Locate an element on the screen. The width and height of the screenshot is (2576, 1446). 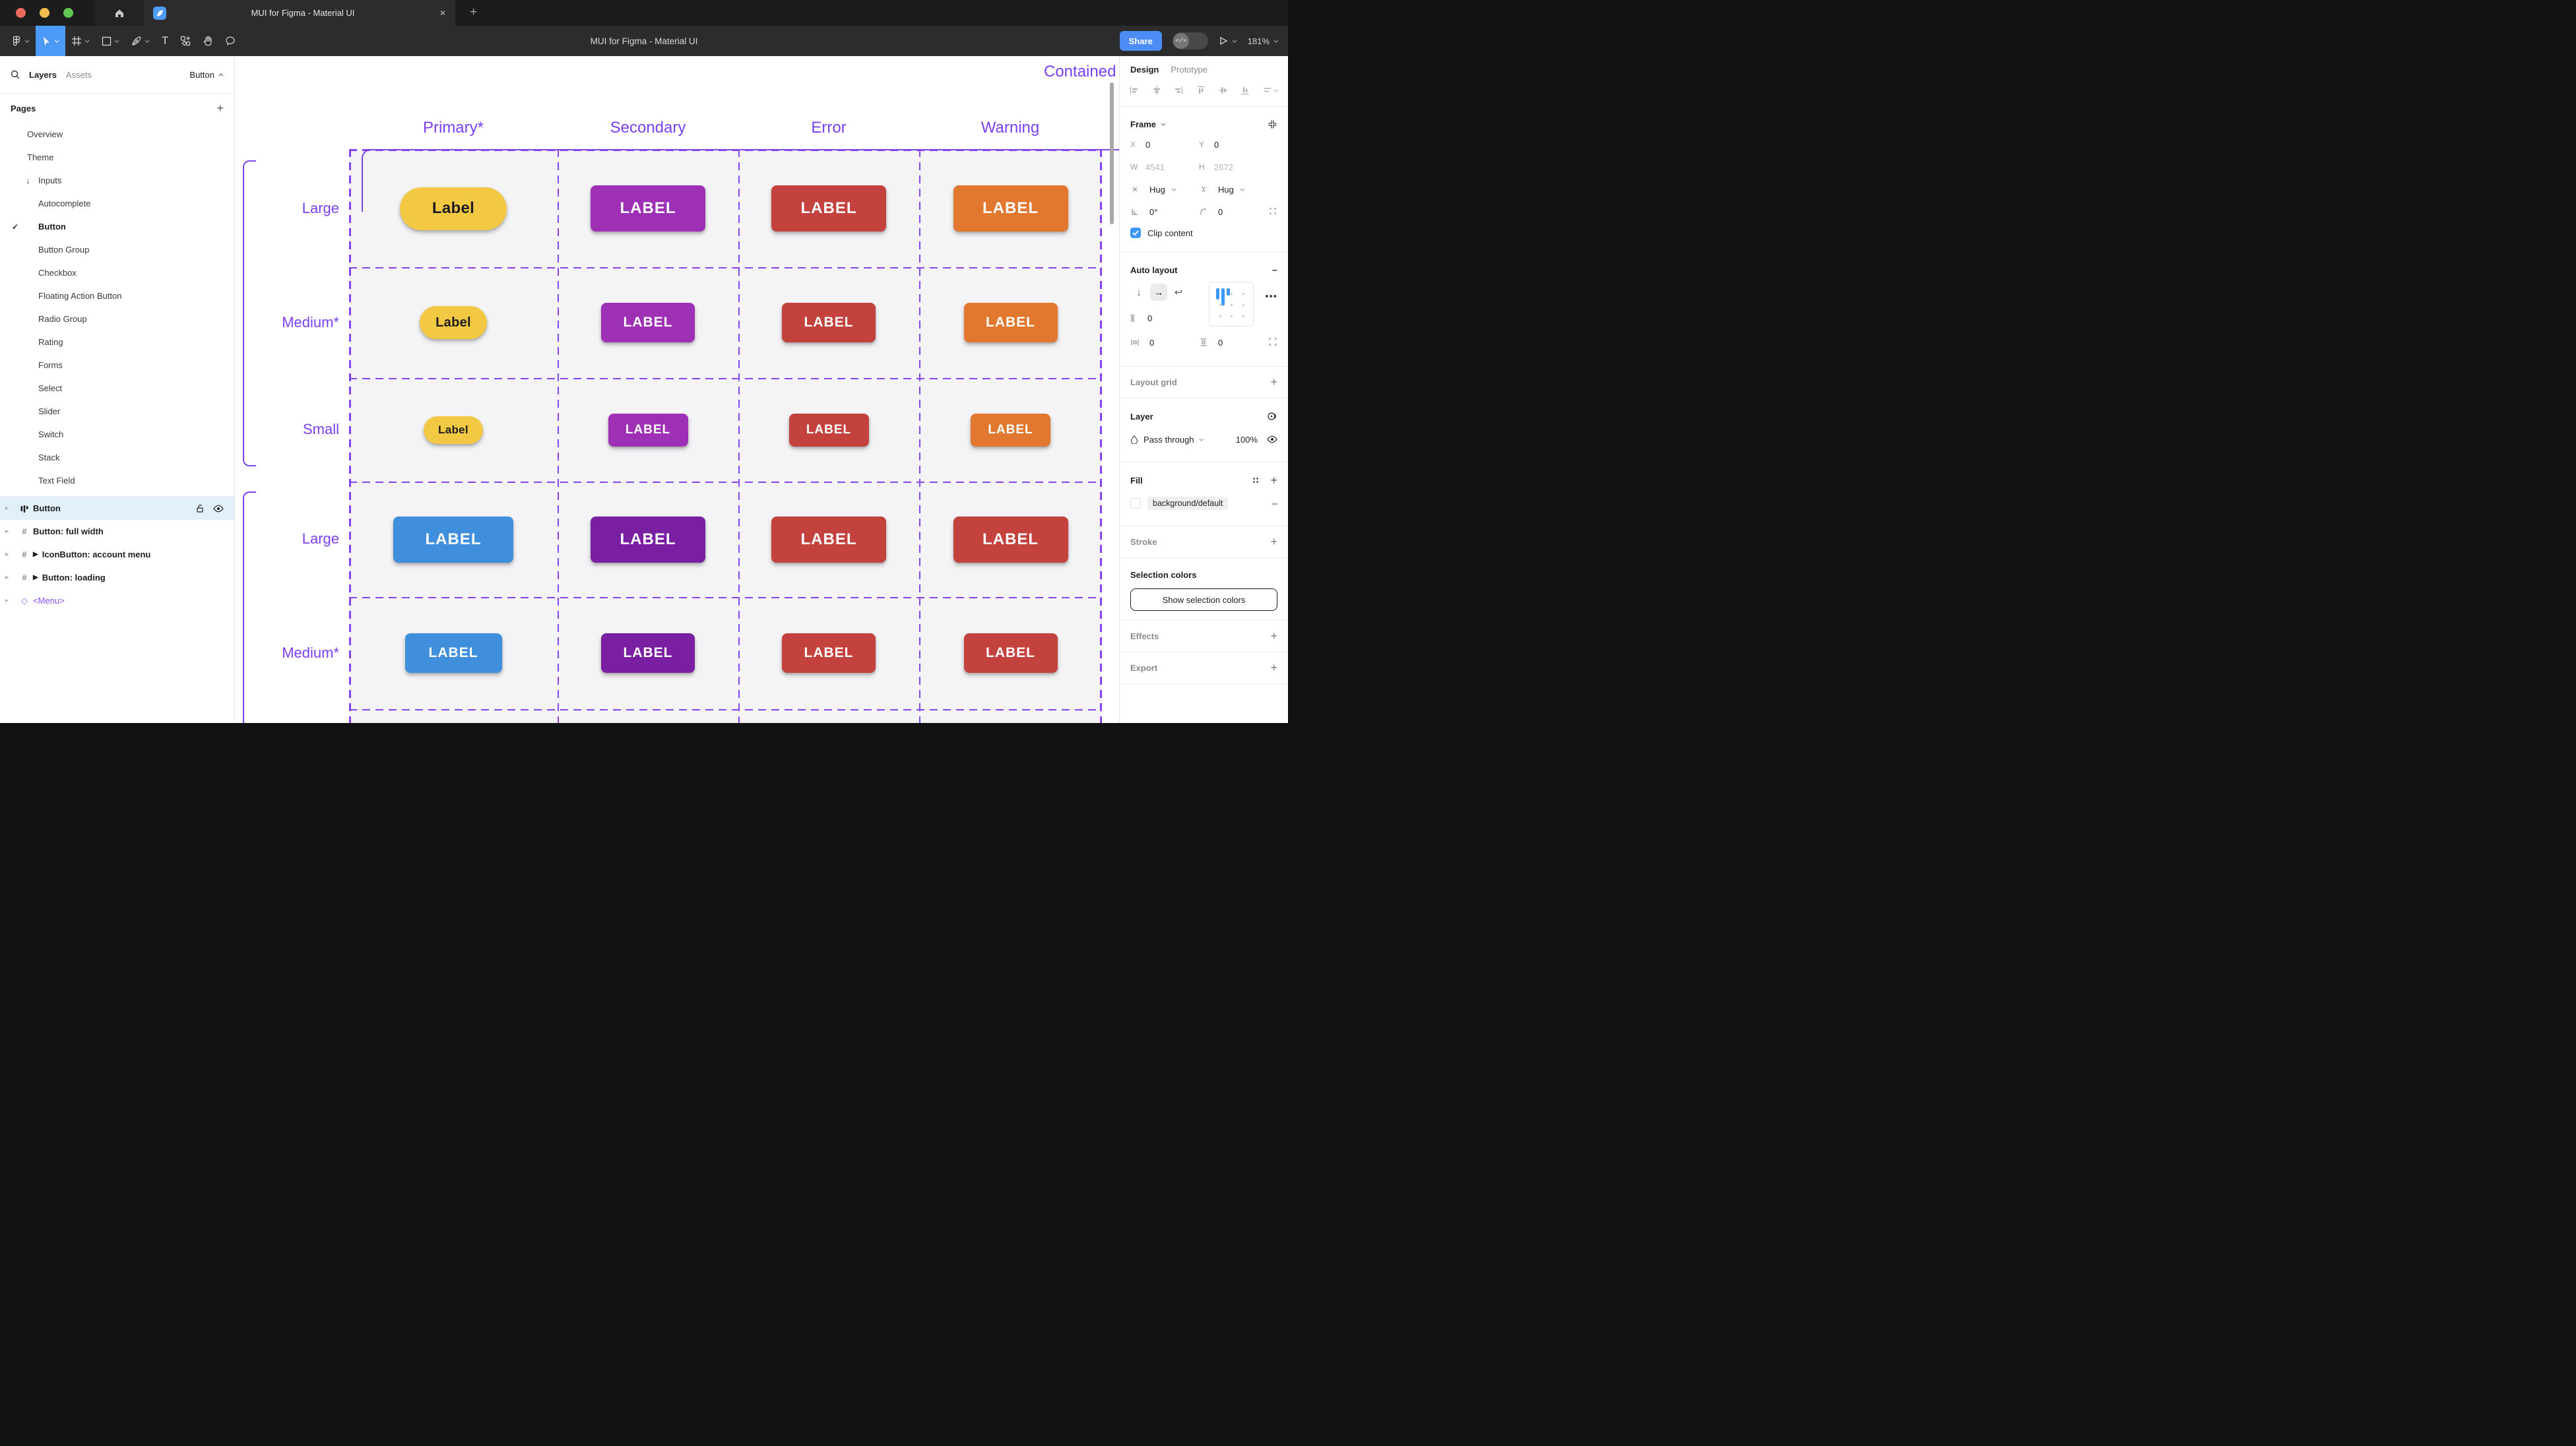
button-error-small: LABEL is located at coordinates (829, 430).